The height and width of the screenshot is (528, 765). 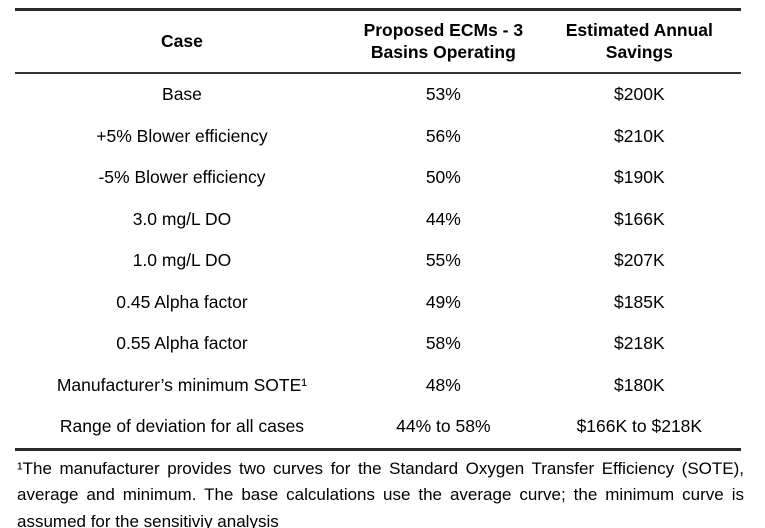 What do you see at coordinates (639, 218) in the screenshot?
I see `cell-savings: $166K` at bounding box center [639, 218].